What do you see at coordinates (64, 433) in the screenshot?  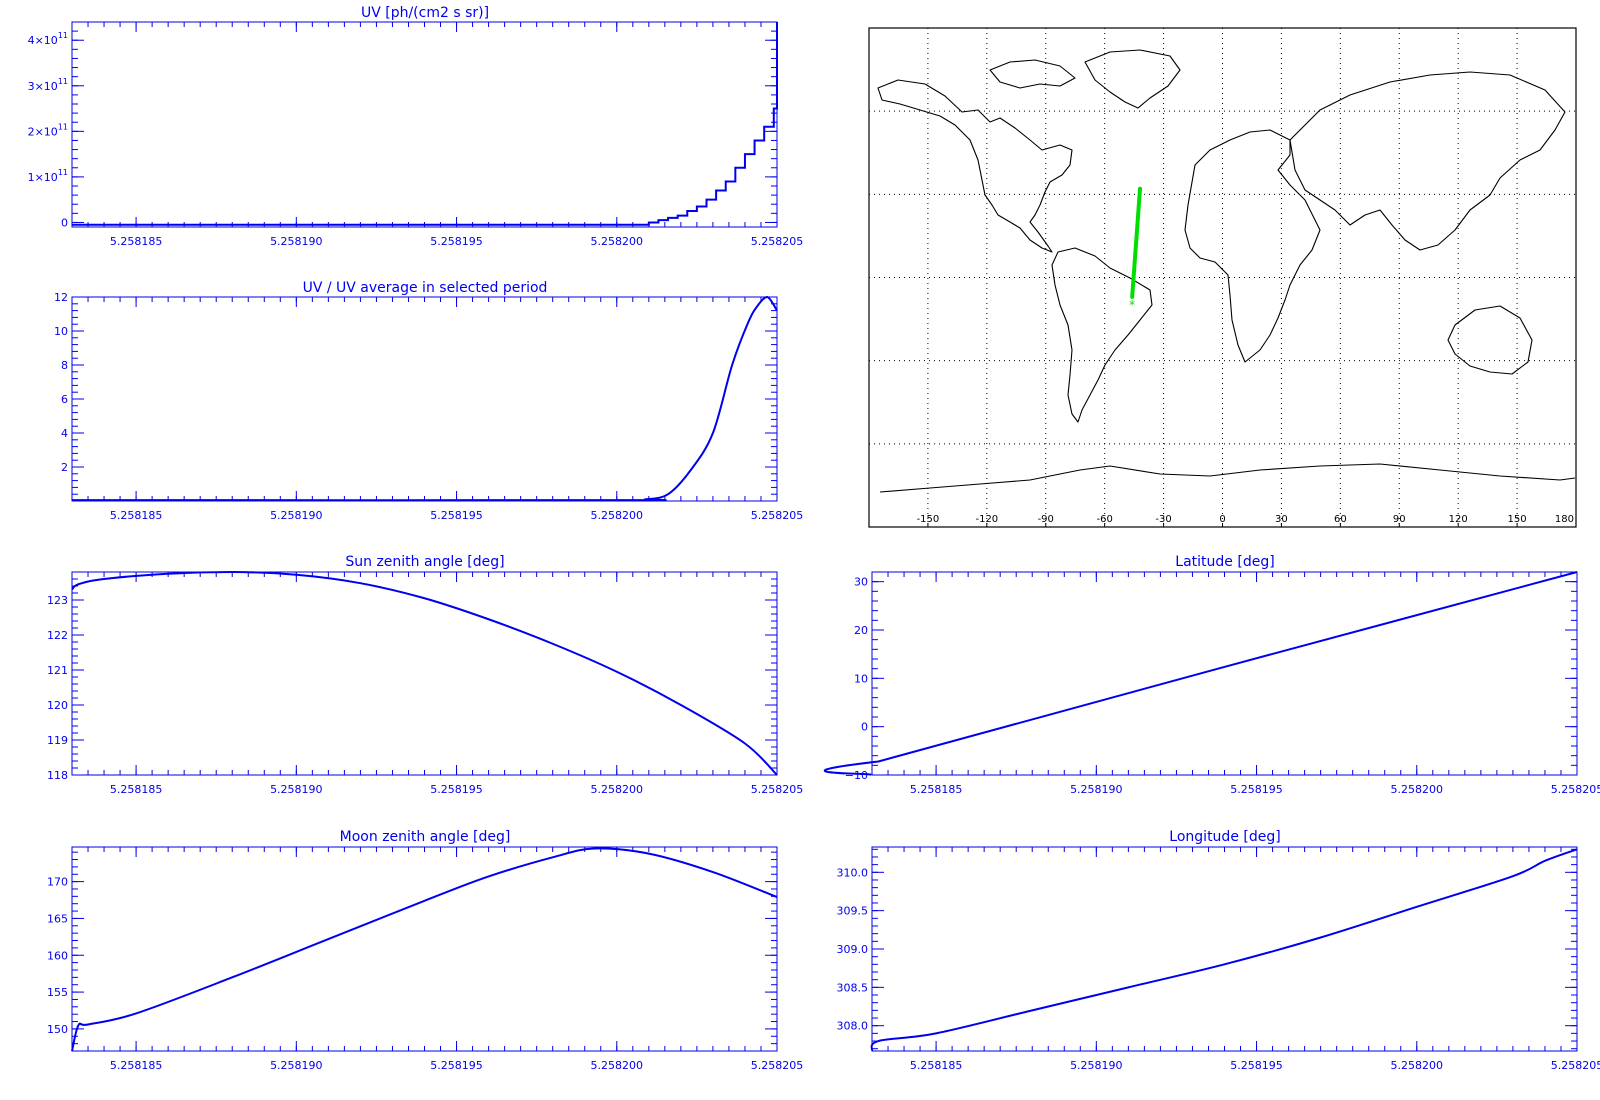 I see `y-tick-label: 4` at bounding box center [64, 433].